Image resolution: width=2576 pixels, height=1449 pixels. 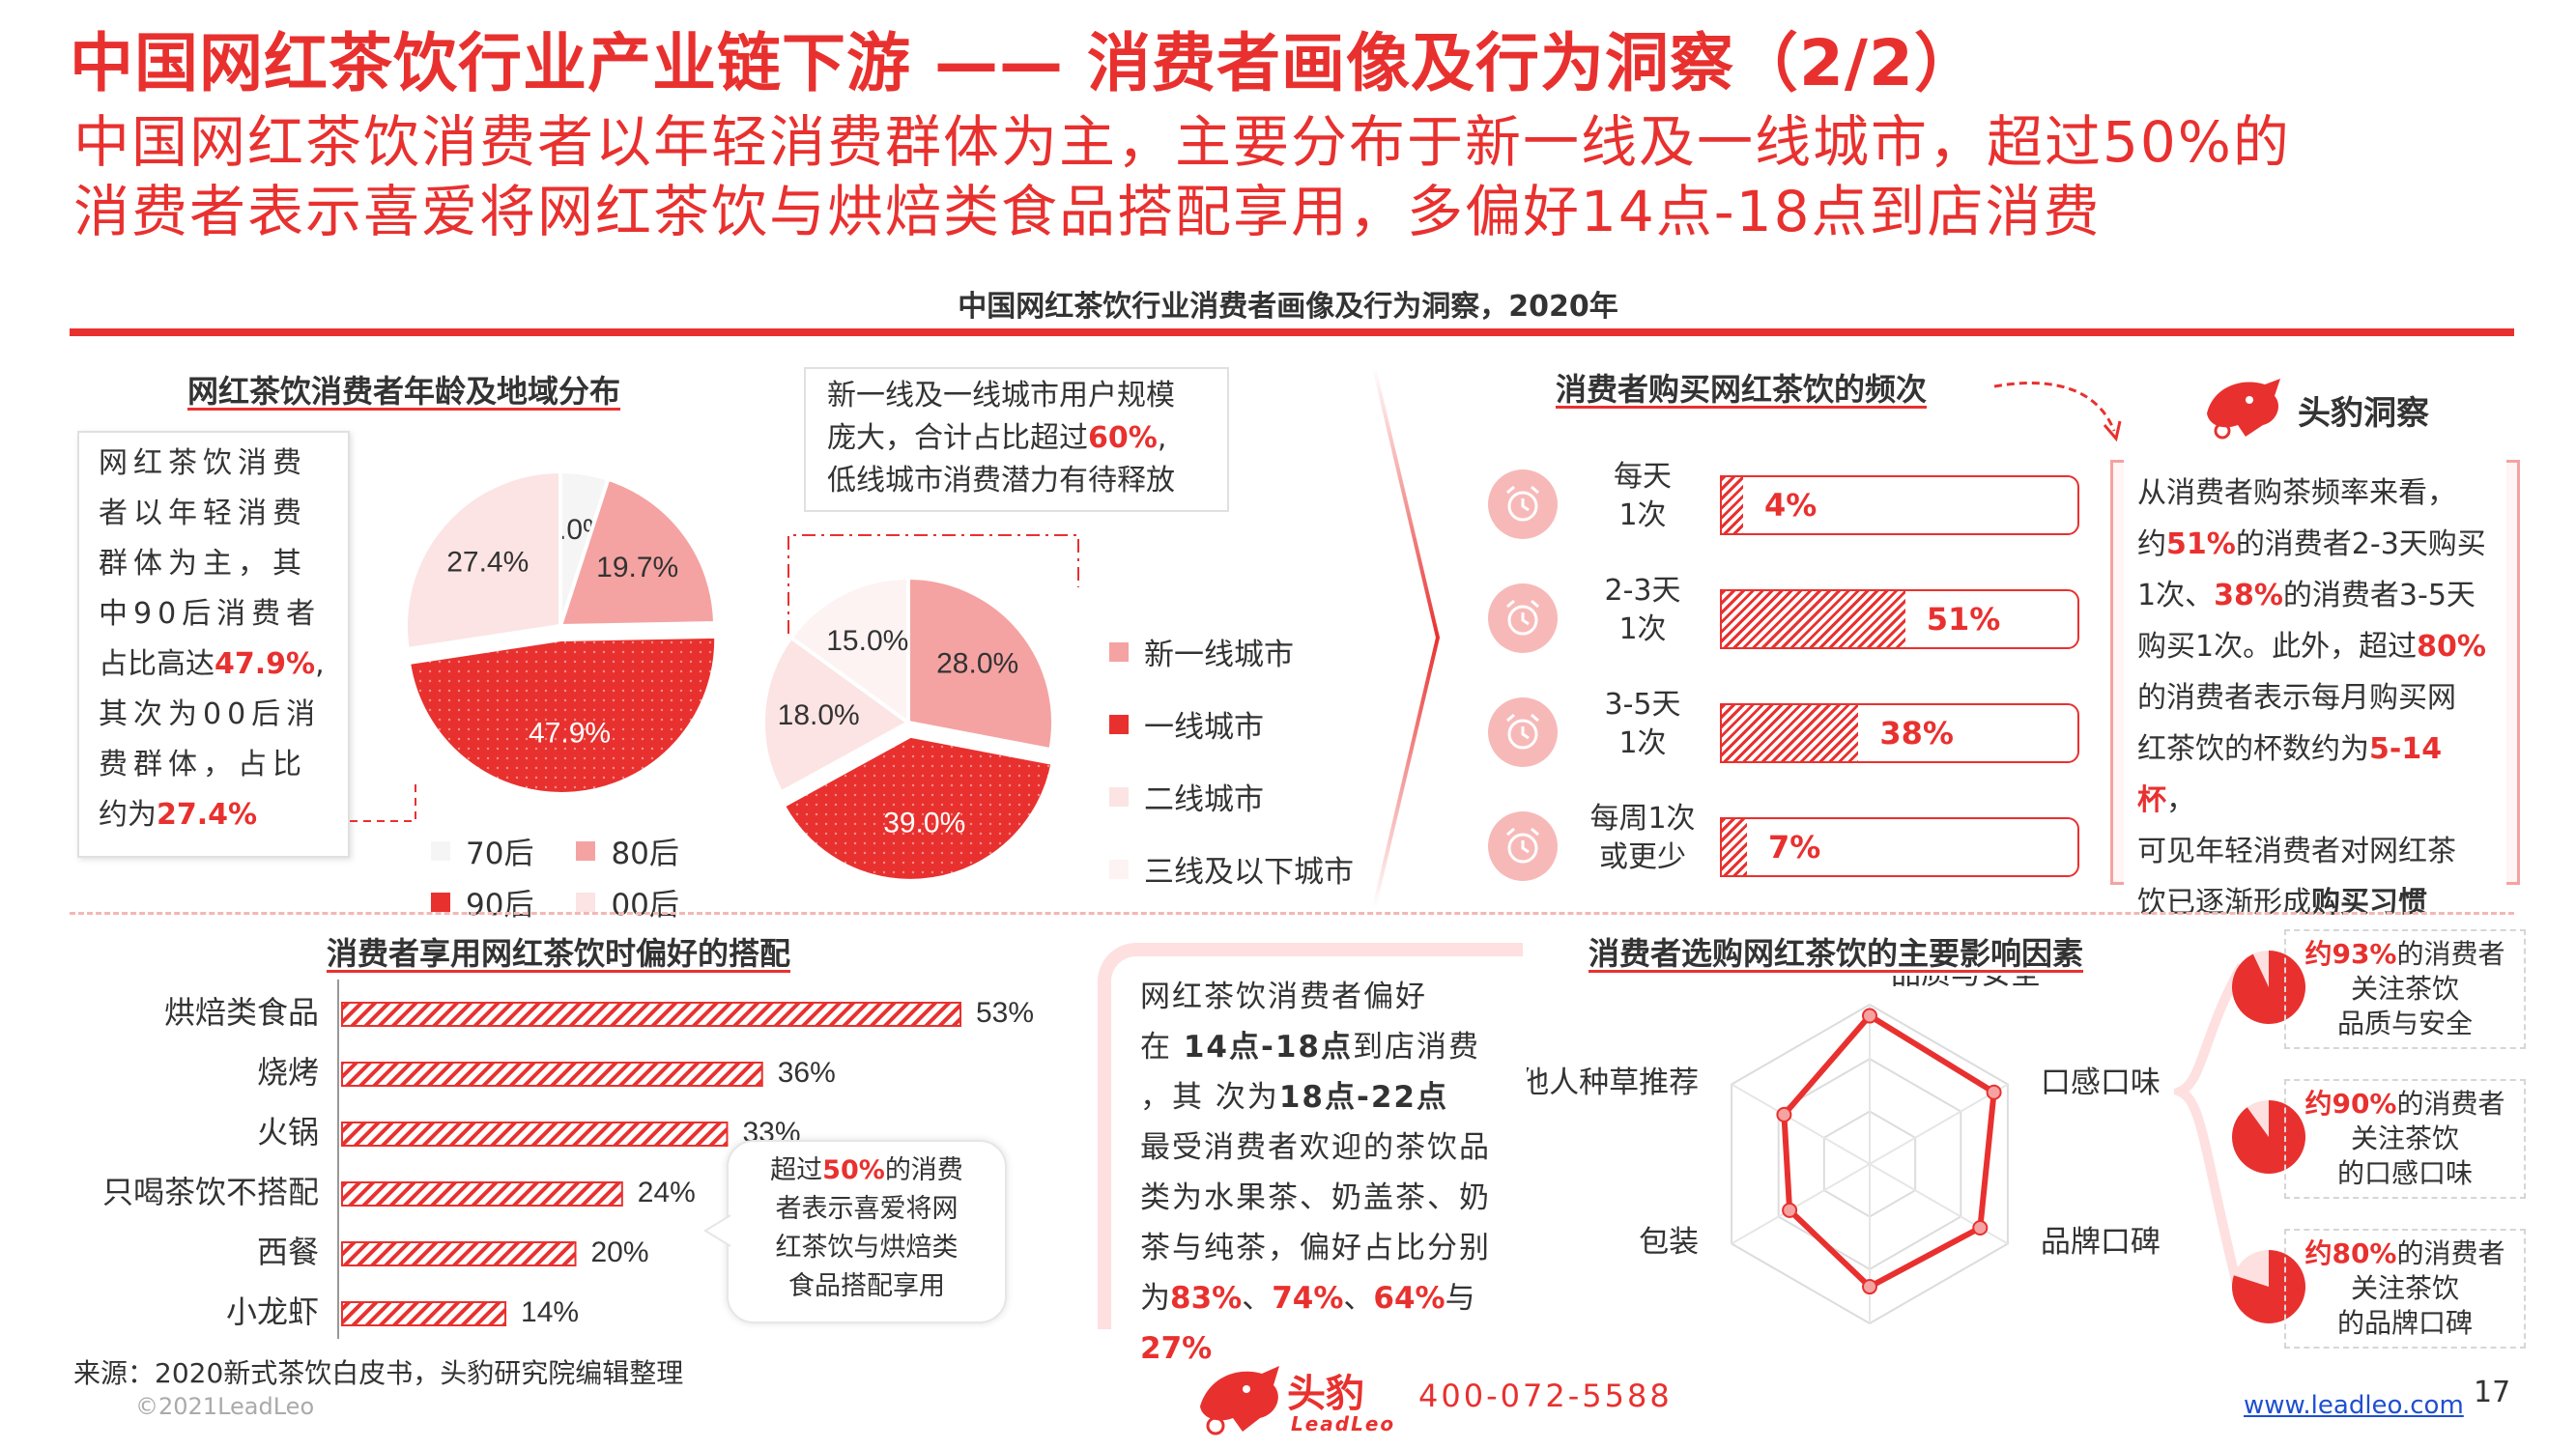 What do you see at coordinates (1325, 1394) in the screenshot?
I see `footer-logo-cn: 头豹` at bounding box center [1325, 1394].